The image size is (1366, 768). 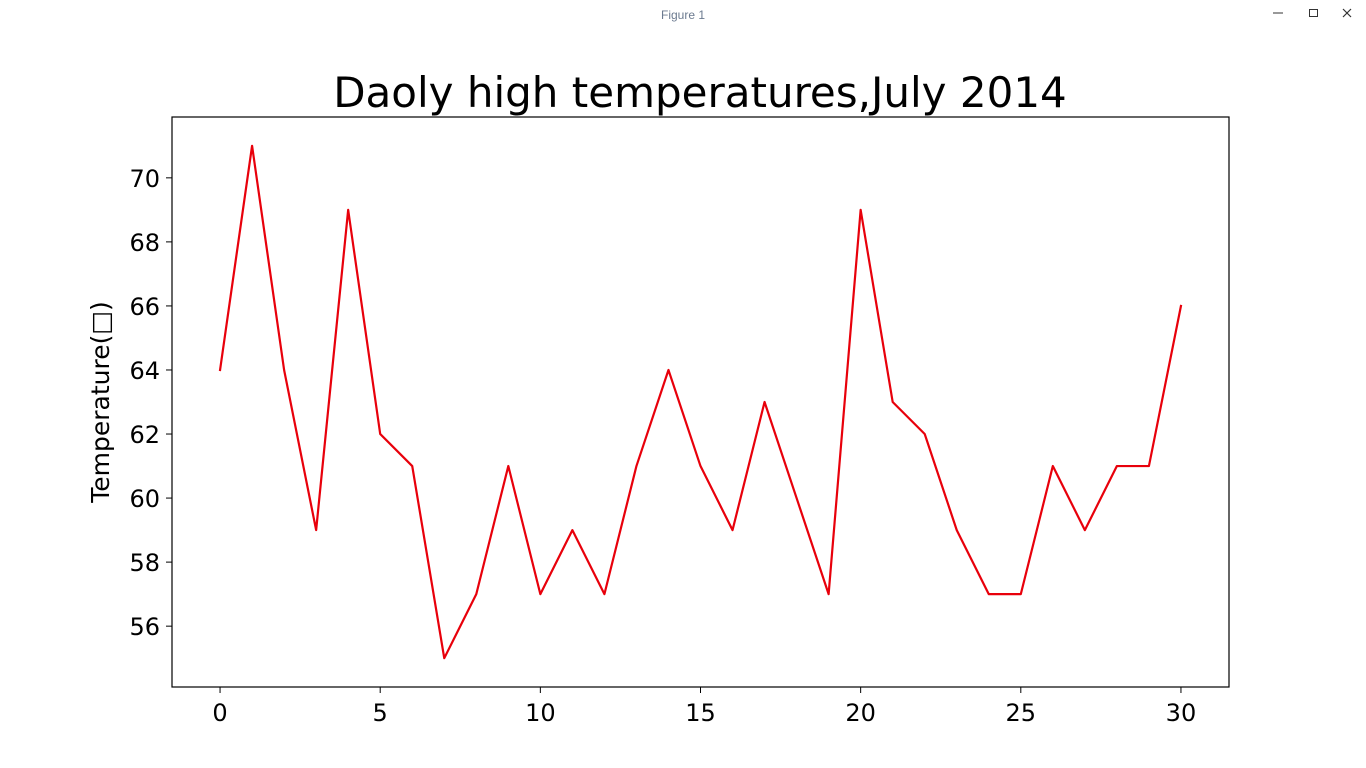 What do you see at coordinates (144, 371) in the screenshot?
I see `y-tick-label: 64` at bounding box center [144, 371].